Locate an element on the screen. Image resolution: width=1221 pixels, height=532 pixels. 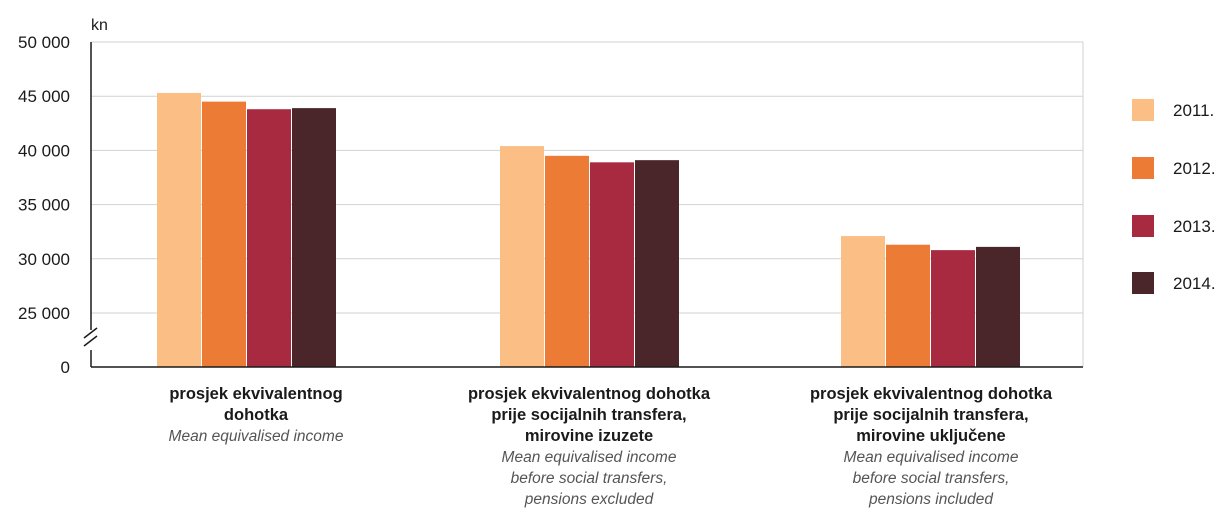
y-axis-unit-label: kn is located at coordinates (99, 25).